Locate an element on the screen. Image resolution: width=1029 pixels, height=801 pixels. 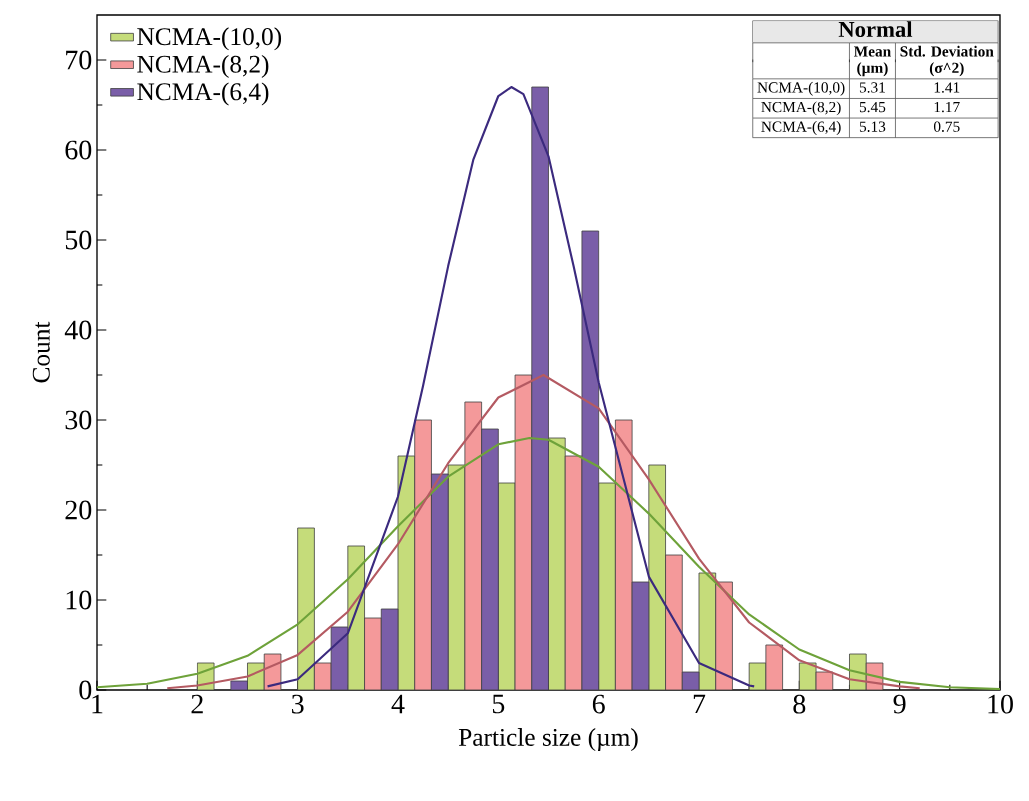
annotation: NCMA-(10,0) is located at coordinates (801, 88).